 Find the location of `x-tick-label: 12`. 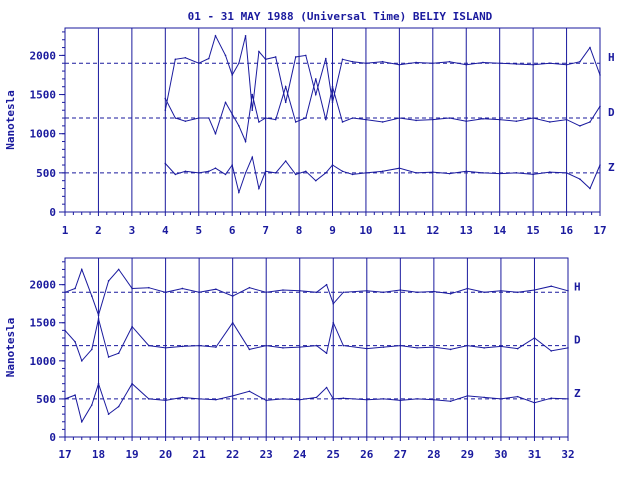

x-tick-label: 12 is located at coordinates (432, 230).